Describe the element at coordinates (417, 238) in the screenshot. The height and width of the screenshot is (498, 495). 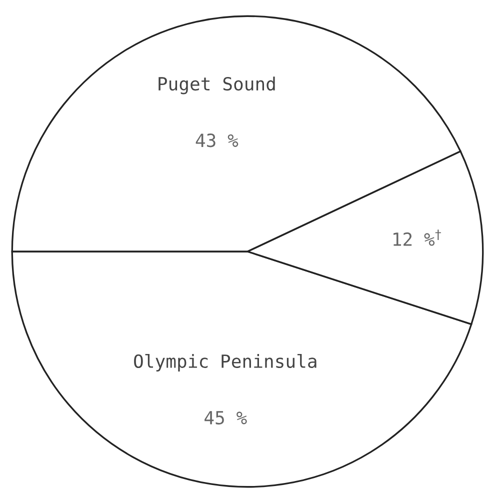
I see `data-label: 12 %$^{†}$` at that location.